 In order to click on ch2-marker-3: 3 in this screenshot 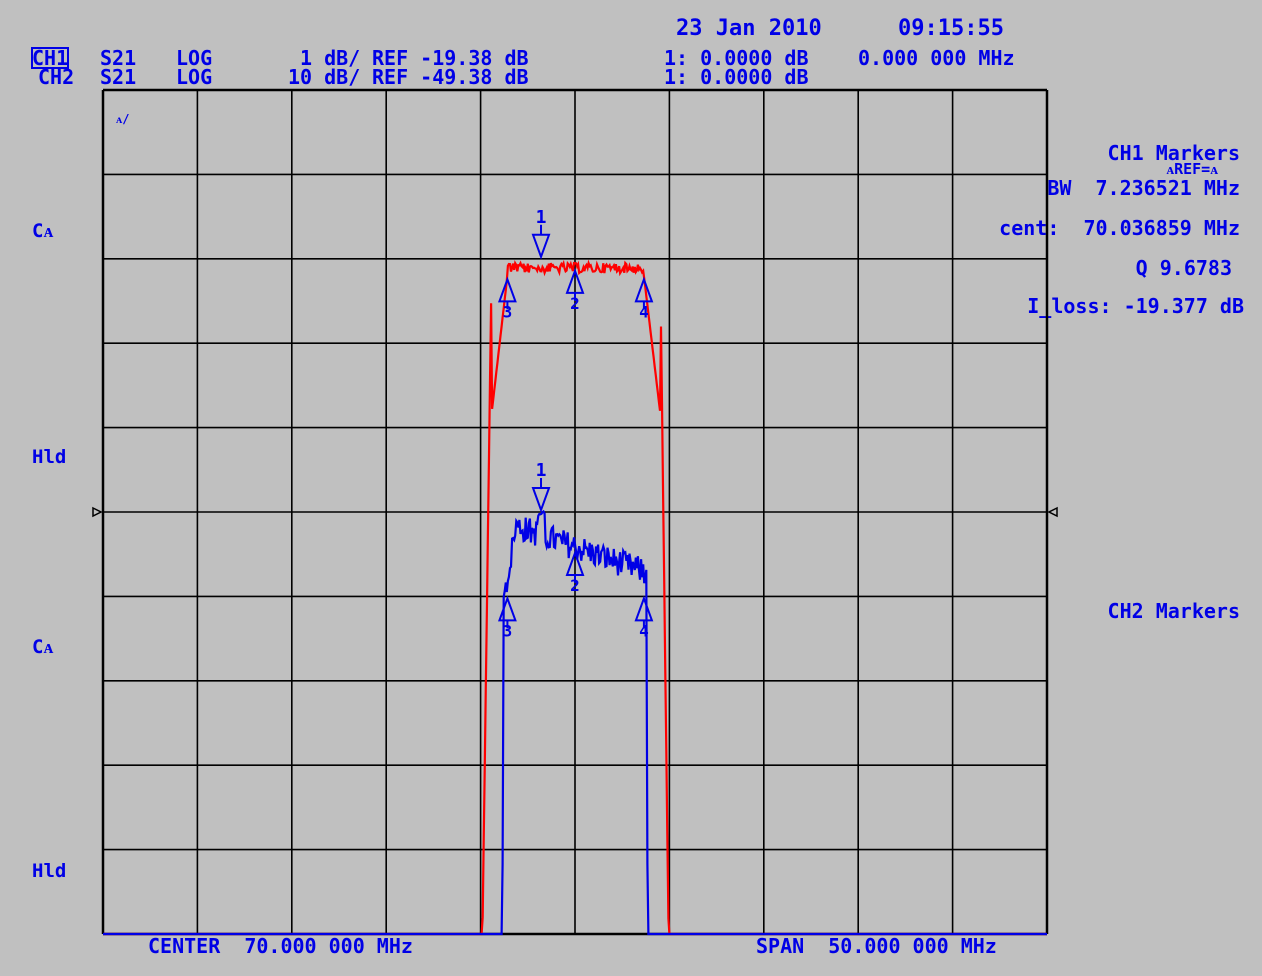, I will do `click(507, 617)`.